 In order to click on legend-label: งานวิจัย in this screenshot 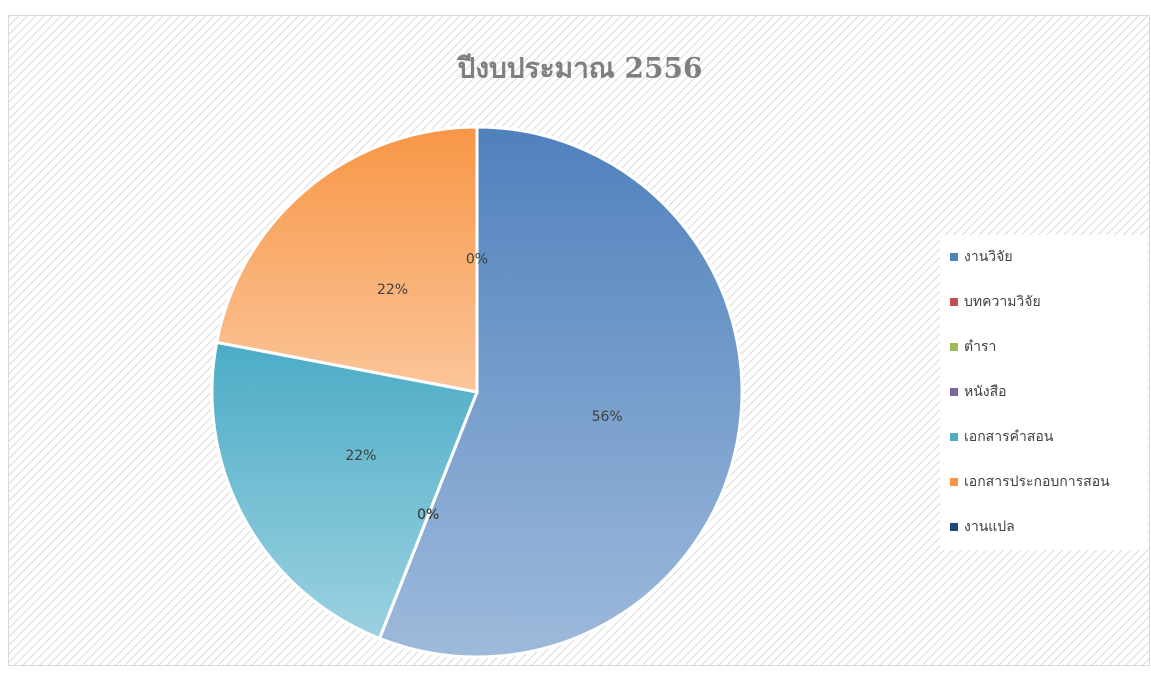, I will do `click(988, 257)`.